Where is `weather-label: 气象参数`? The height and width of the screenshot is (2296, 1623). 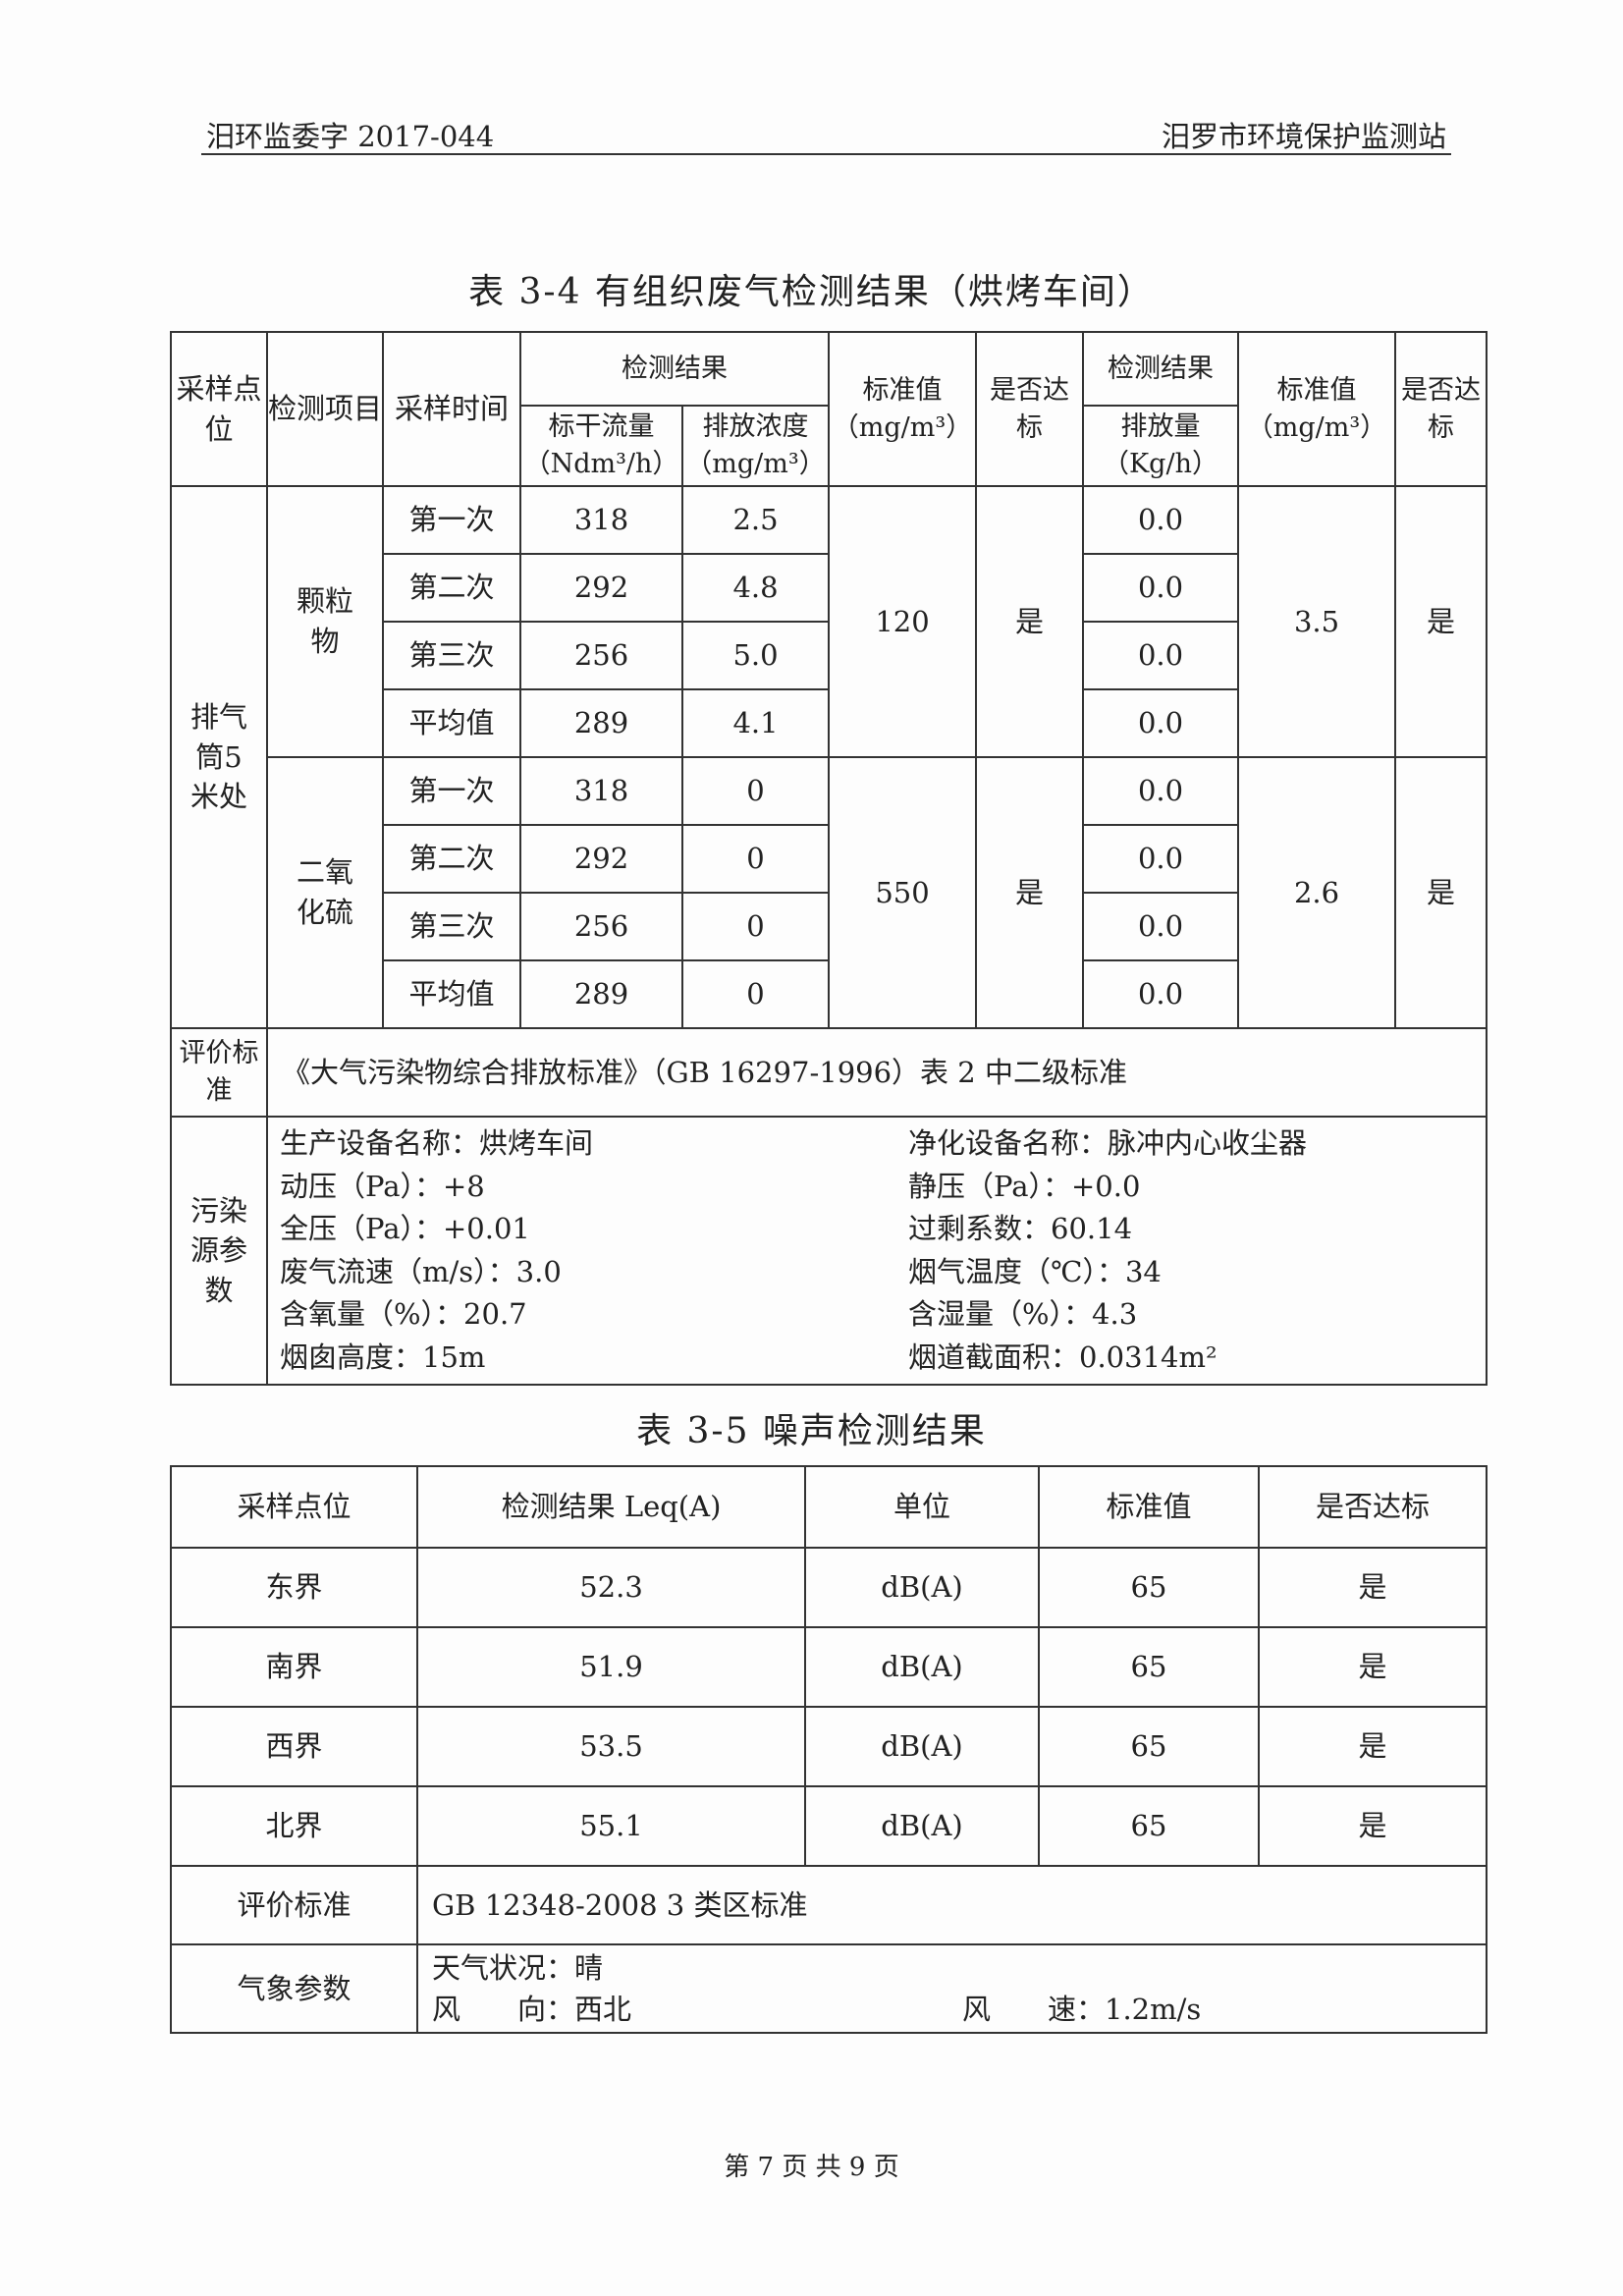 weather-label: 气象参数 is located at coordinates (294, 1988).